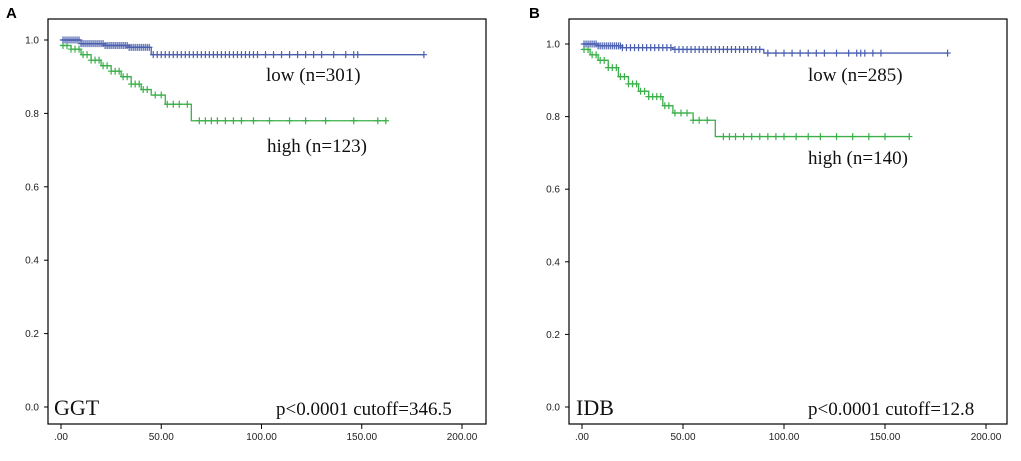 This screenshot has height=461, width=1021. What do you see at coordinates (261, 437) in the screenshot?
I see `panel-a-x-tick-label: 100.00` at bounding box center [261, 437].